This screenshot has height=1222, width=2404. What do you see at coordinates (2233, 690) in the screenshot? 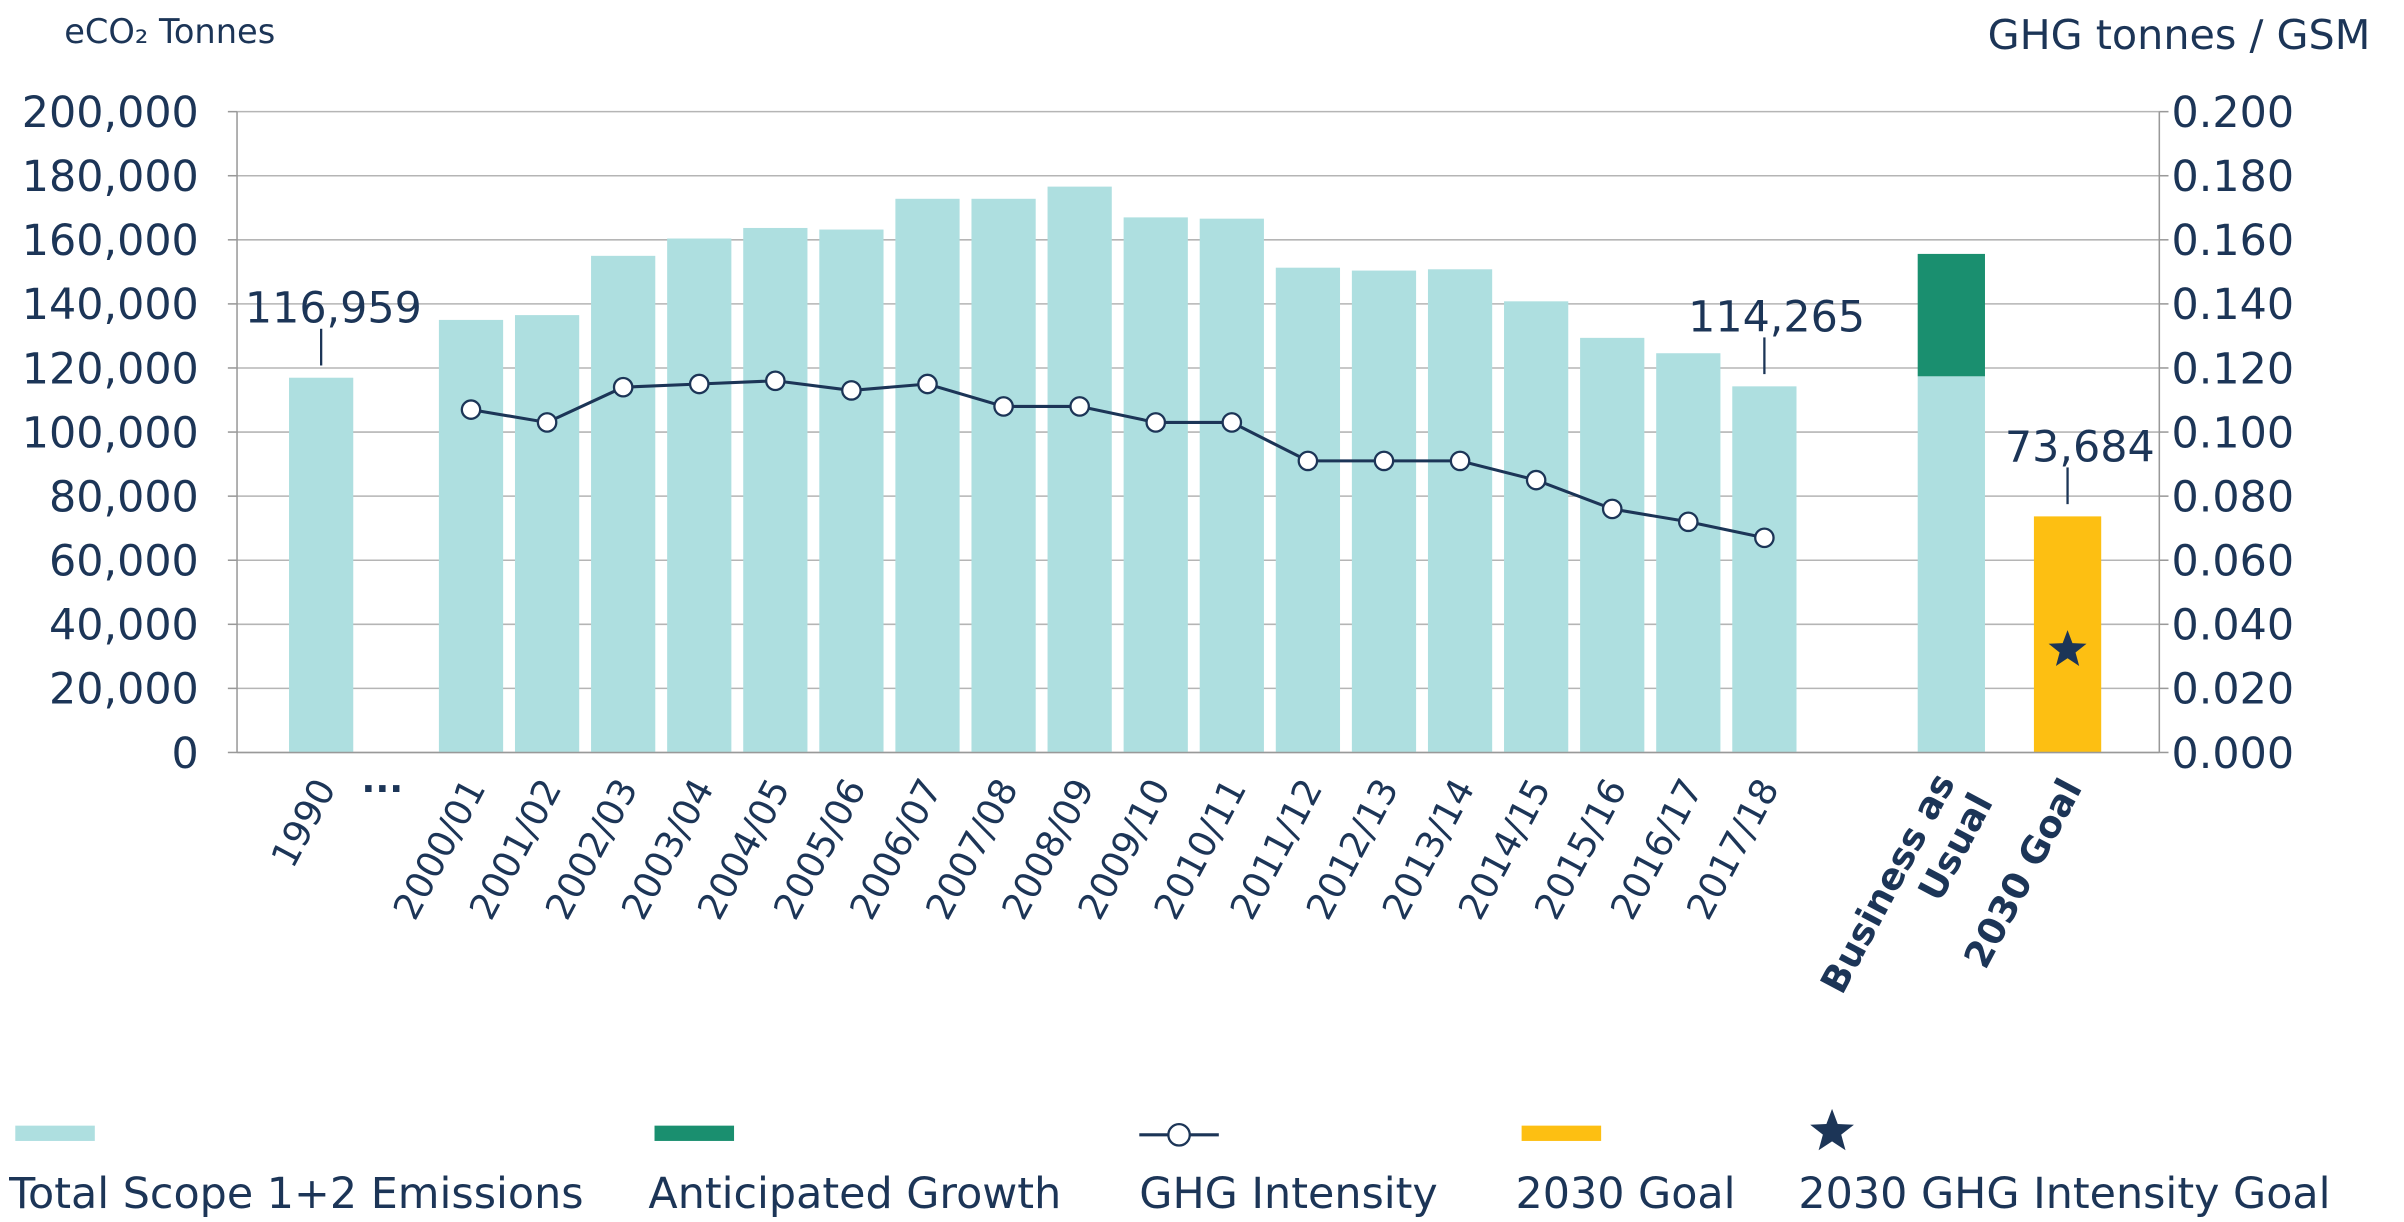
I see `y2-tick-label: 0.020` at bounding box center [2233, 690].